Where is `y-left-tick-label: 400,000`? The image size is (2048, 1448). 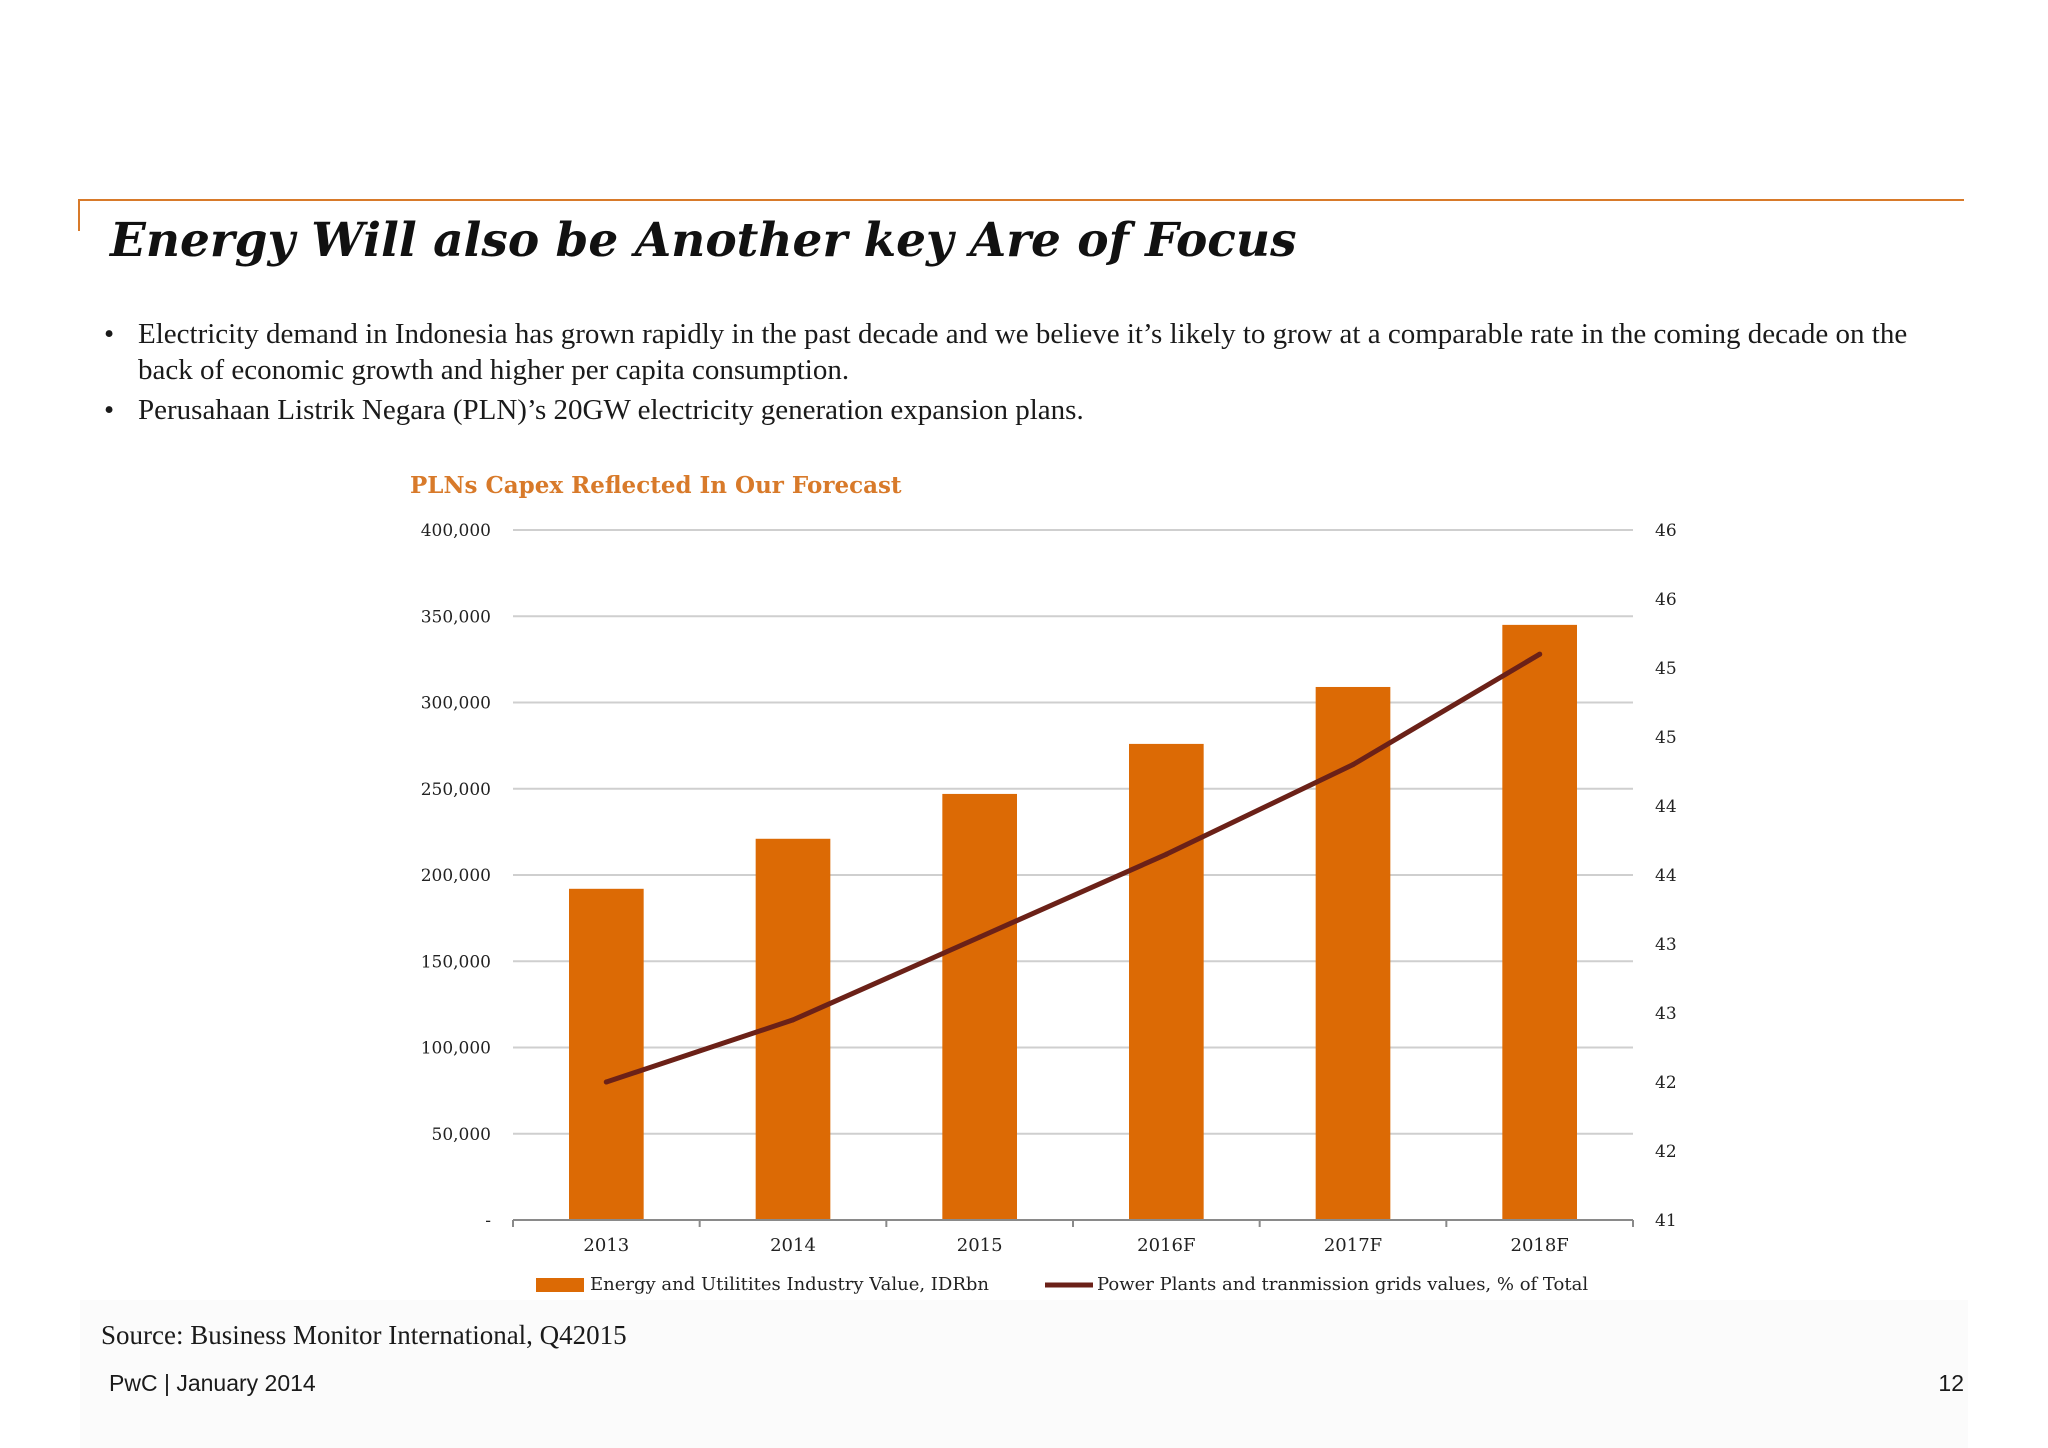
y-left-tick-label: 400,000 is located at coordinates (456, 531).